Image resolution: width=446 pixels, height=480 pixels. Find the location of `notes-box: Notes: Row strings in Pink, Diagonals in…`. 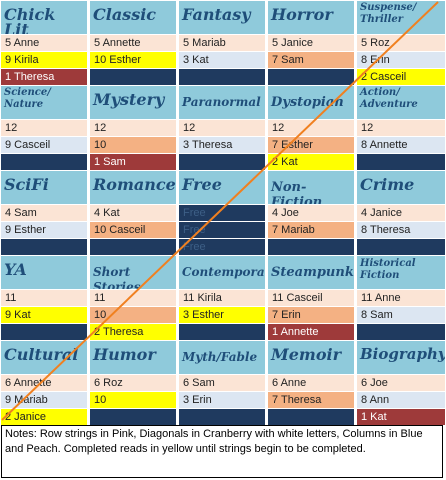

notes-box: Notes: Row strings in Pink, Diagonals in… is located at coordinates (222, 451).